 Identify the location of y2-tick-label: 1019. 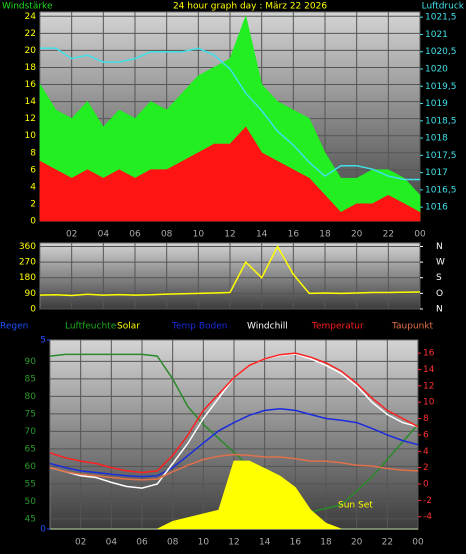
(436, 104).